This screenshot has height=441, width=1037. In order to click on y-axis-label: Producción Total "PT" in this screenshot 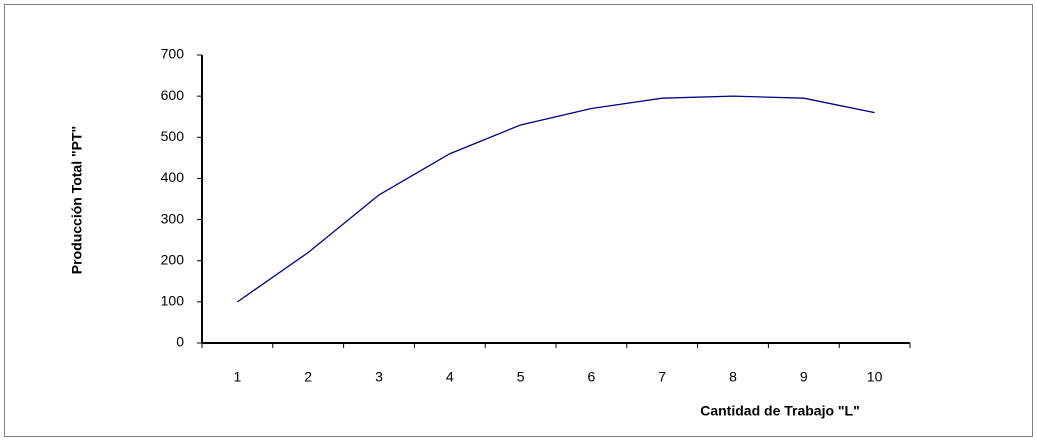, I will do `click(77, 200)`.